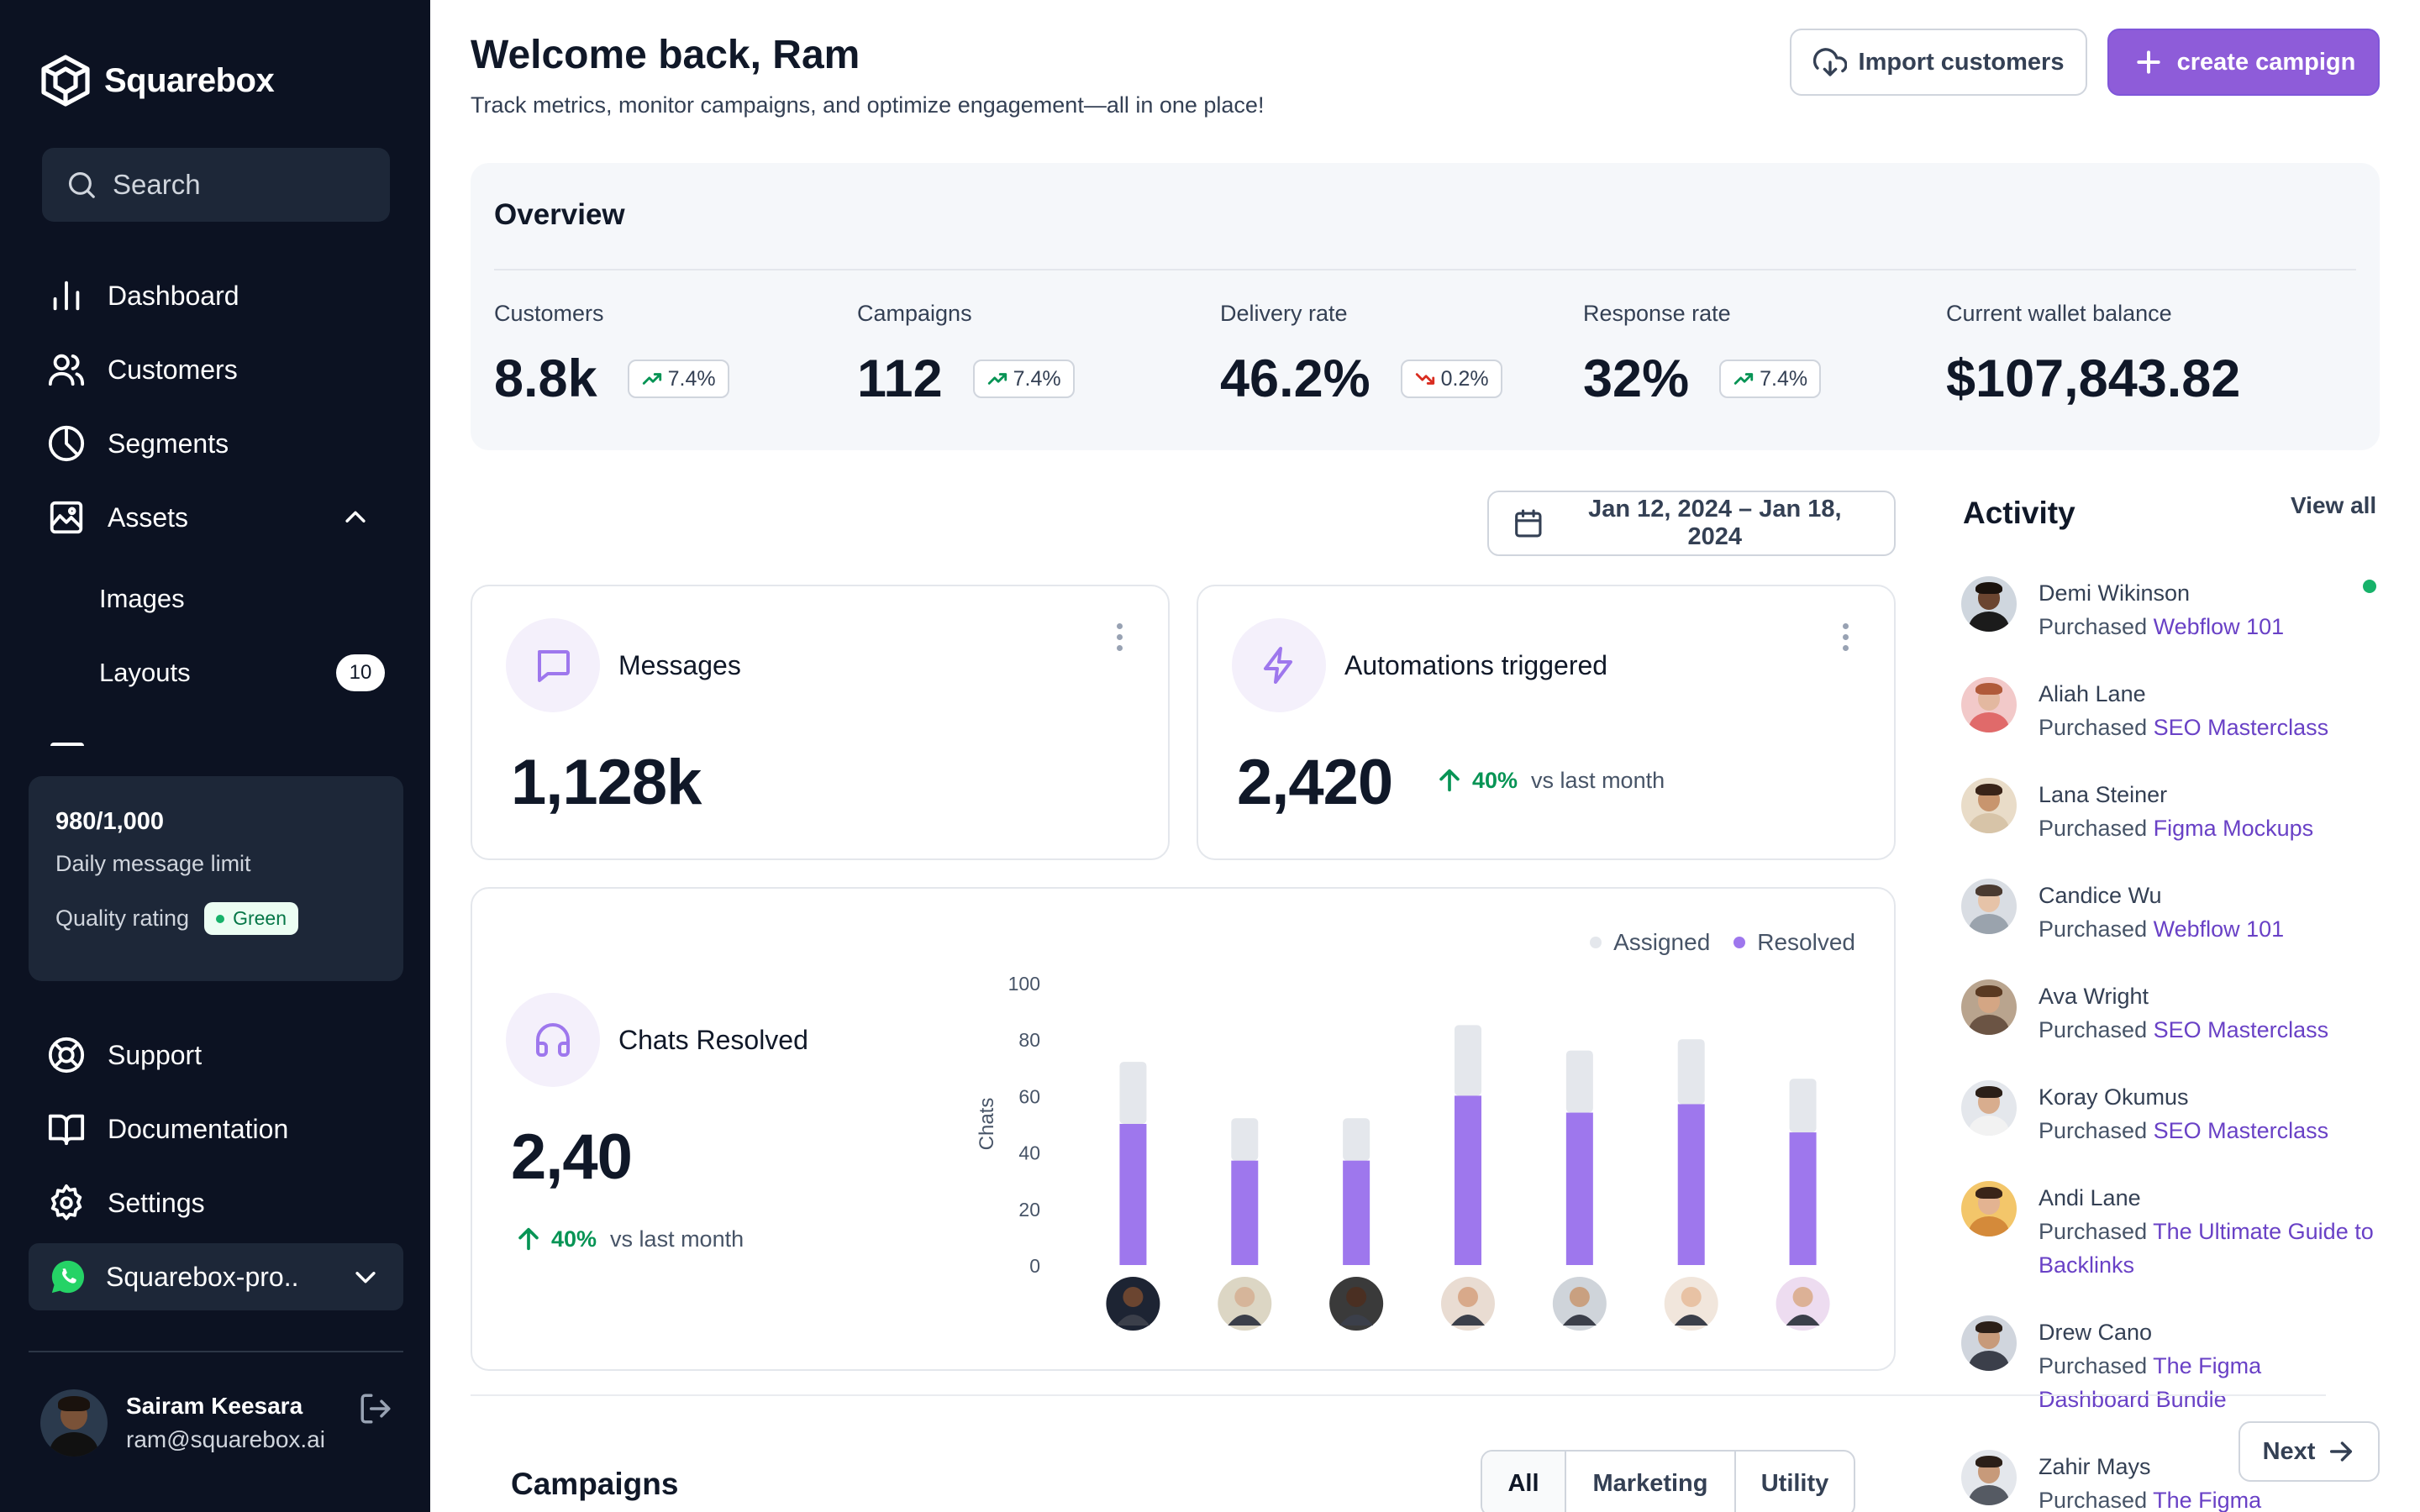  Describe the element at coordinates (1598, 780) in the screenshot. I see `delta-text: vs last month` at that location.